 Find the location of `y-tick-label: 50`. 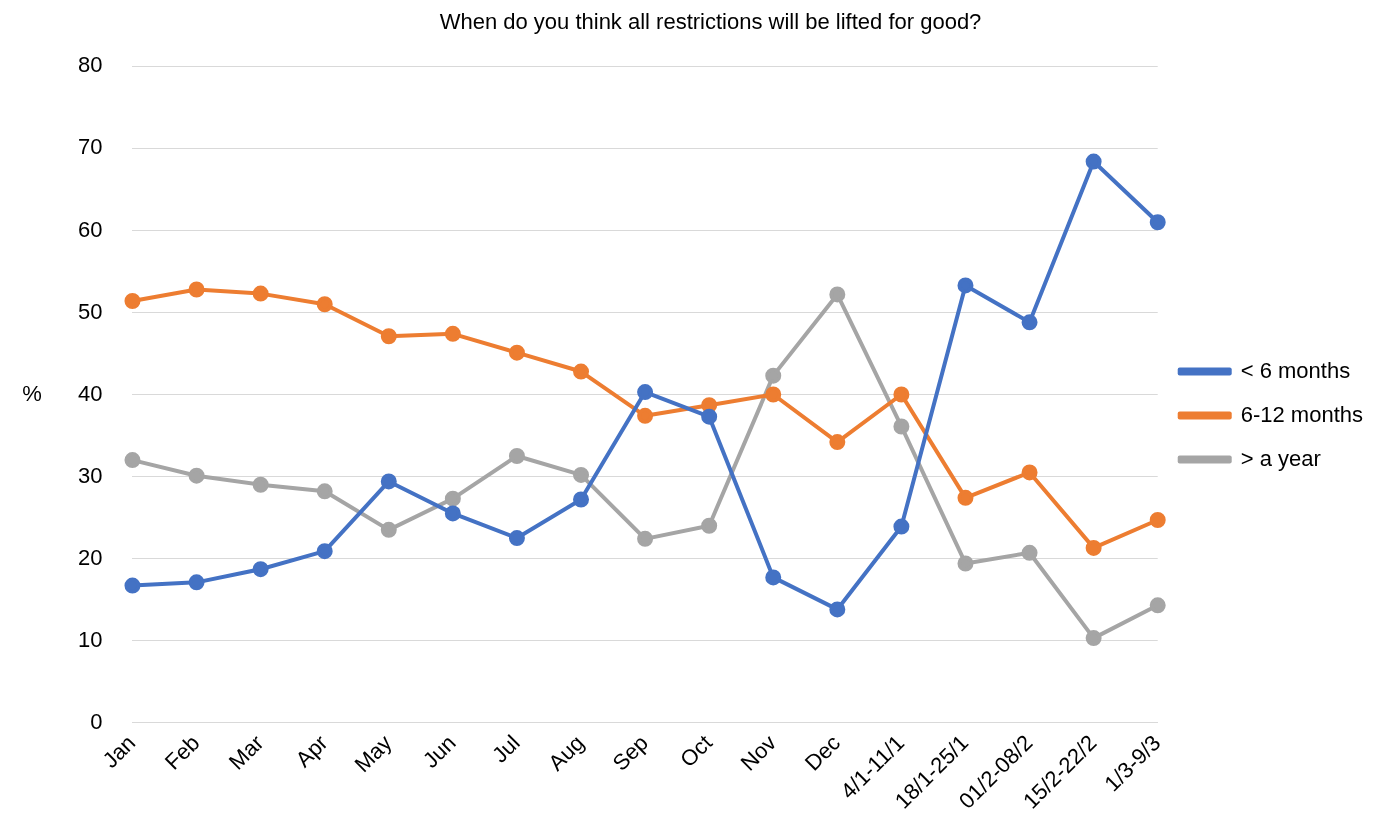

y-tick-label: 50 is located at coordinates (90, 311).